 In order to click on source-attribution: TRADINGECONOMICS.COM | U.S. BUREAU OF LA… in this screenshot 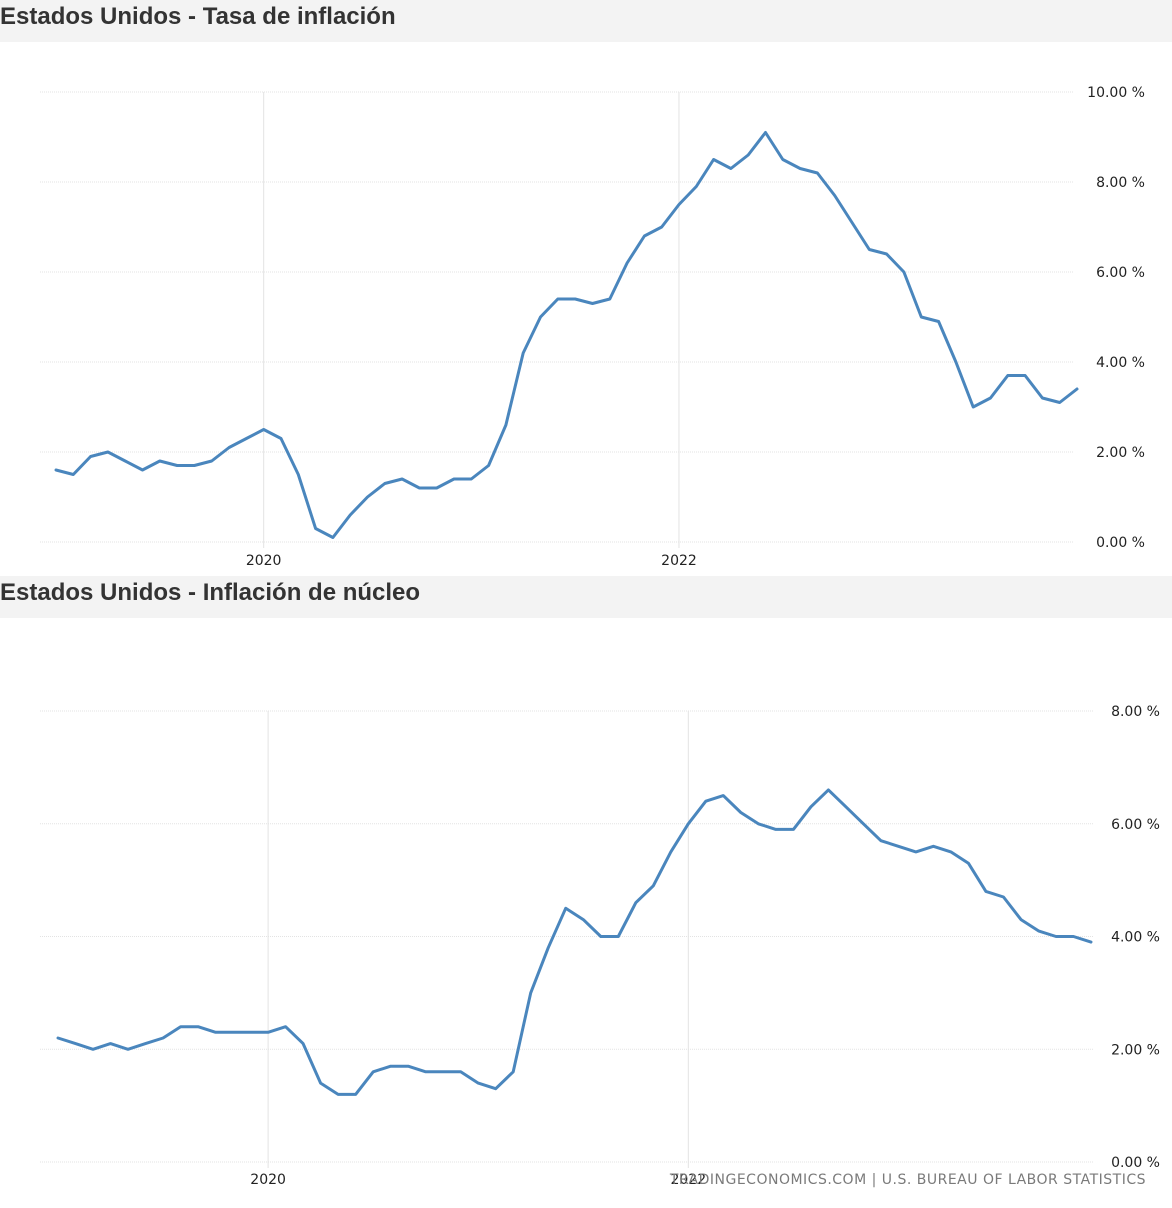, I will do `click(907, 1180)`.